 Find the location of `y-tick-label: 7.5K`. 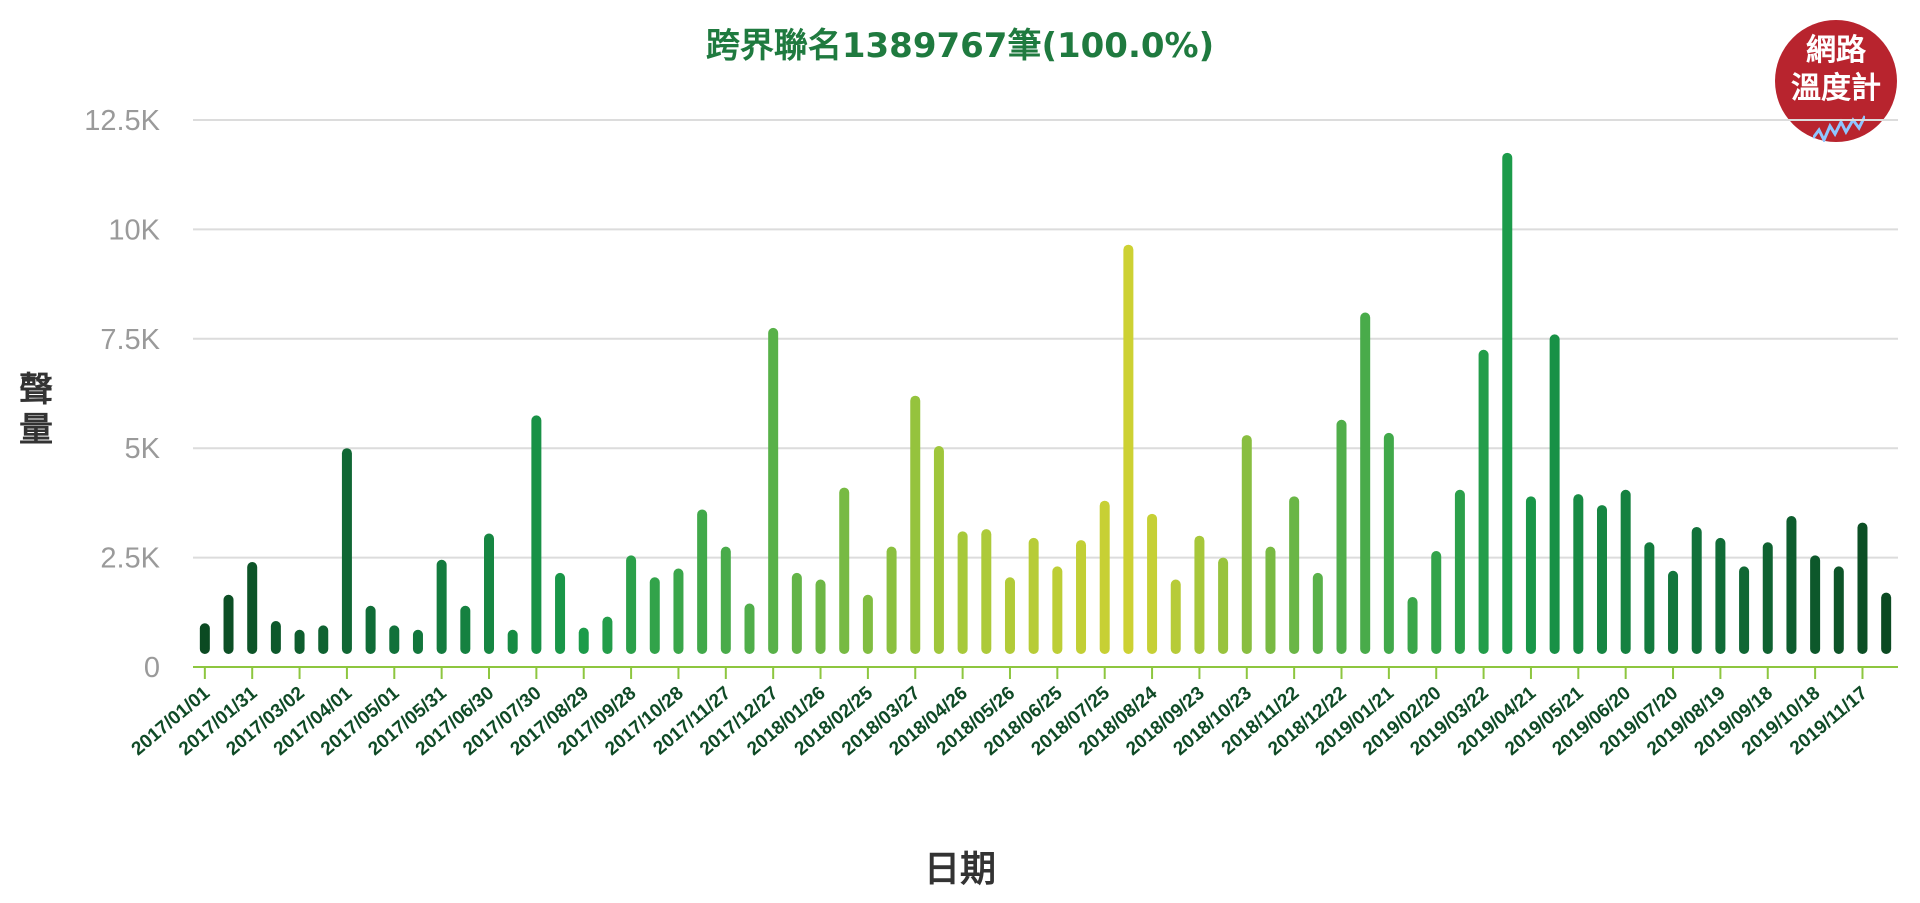

y-tick-label: 7.5K is located at coordinates (130, 340).